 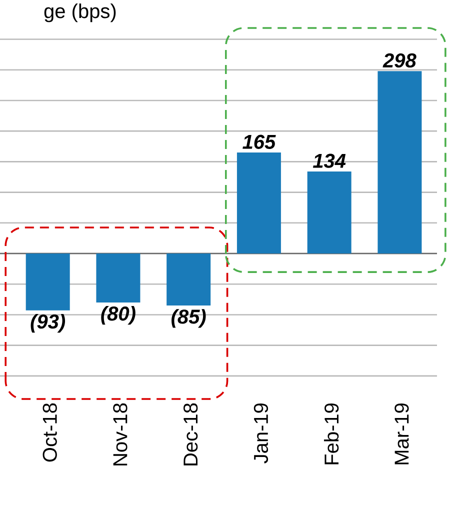 What do you see at coordinates (329, 161) in the screenshot?
I see `data-label: 134` at bounding box center [329, 161].